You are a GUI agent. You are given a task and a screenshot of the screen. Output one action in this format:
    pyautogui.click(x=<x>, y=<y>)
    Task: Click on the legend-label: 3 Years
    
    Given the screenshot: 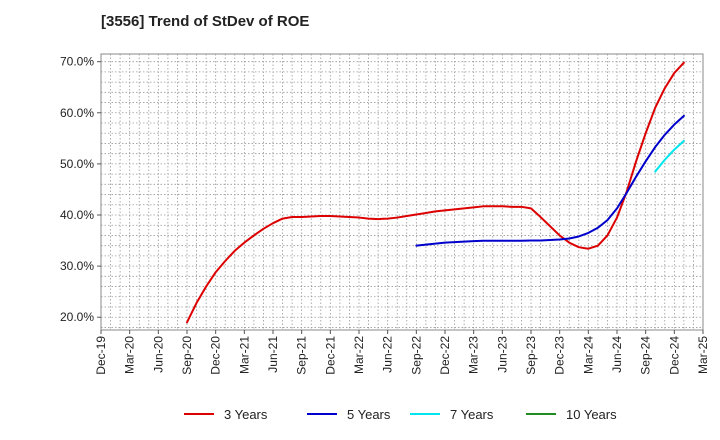 What is the action you would take?
    pyautogui.click(x=246, y=414)
    